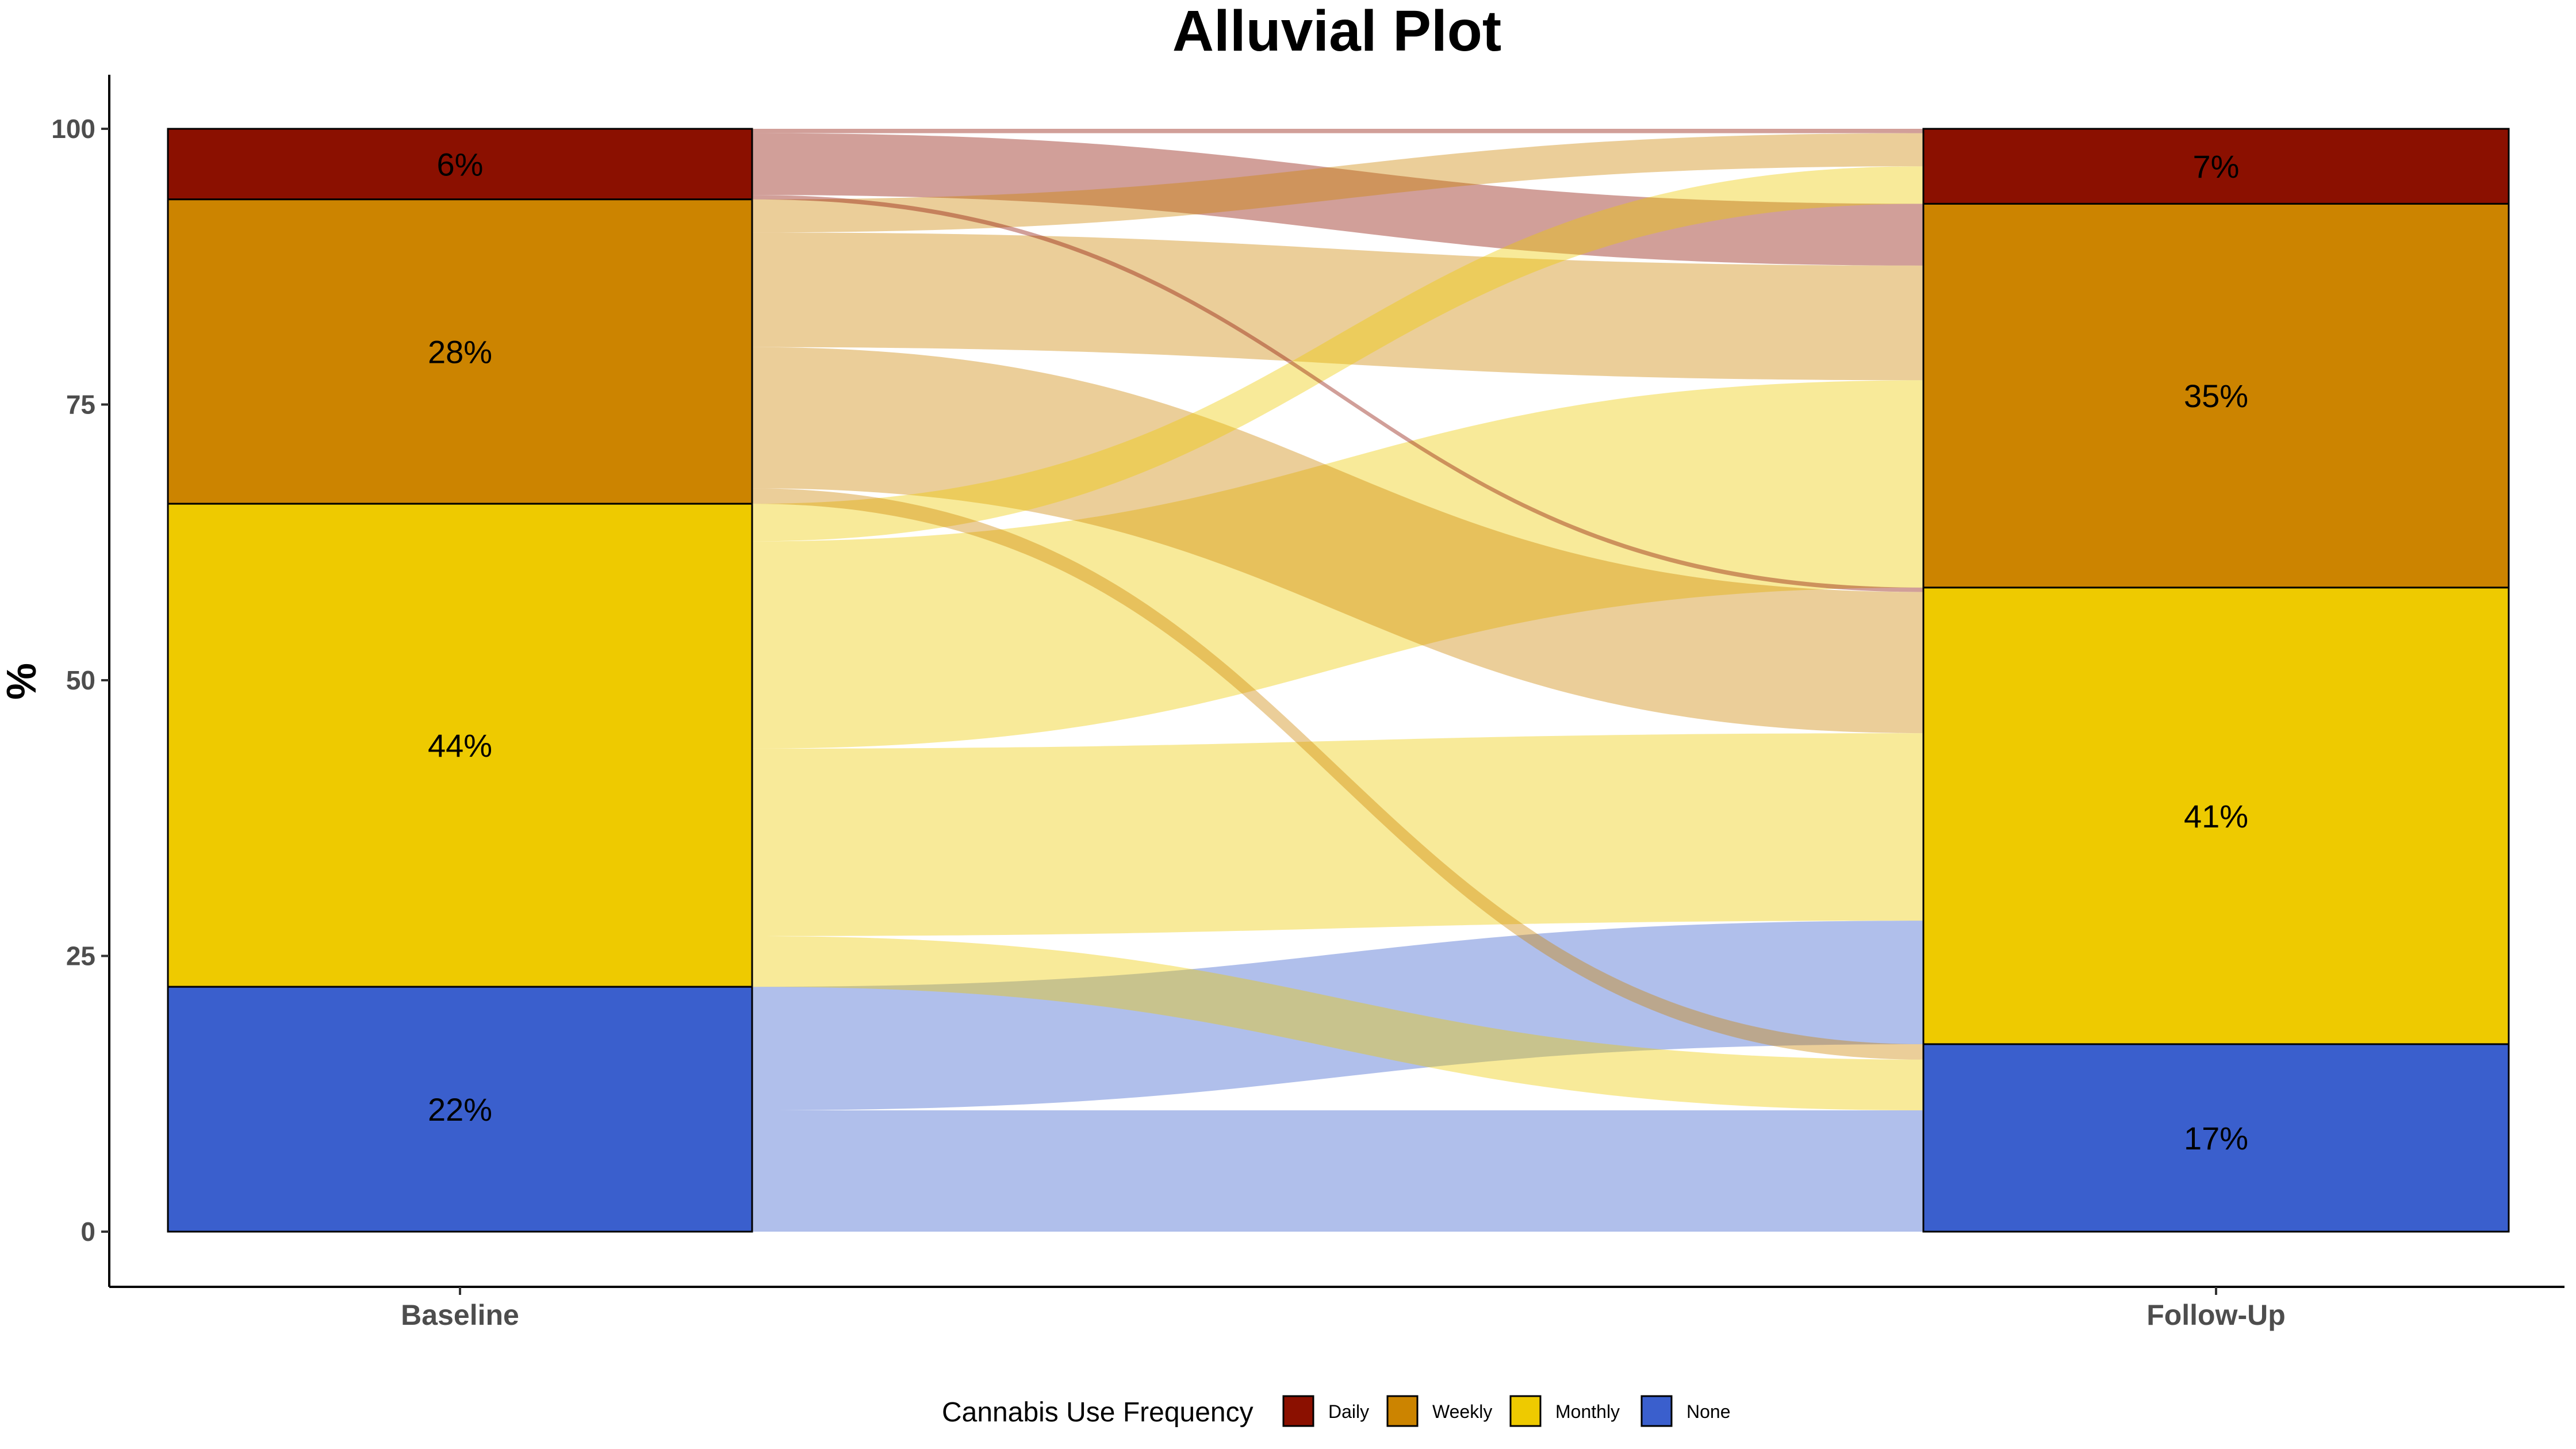 This screenshot has width=2576, height=1449. I want to click on stratum-baseline-none, so click(460, 1109).